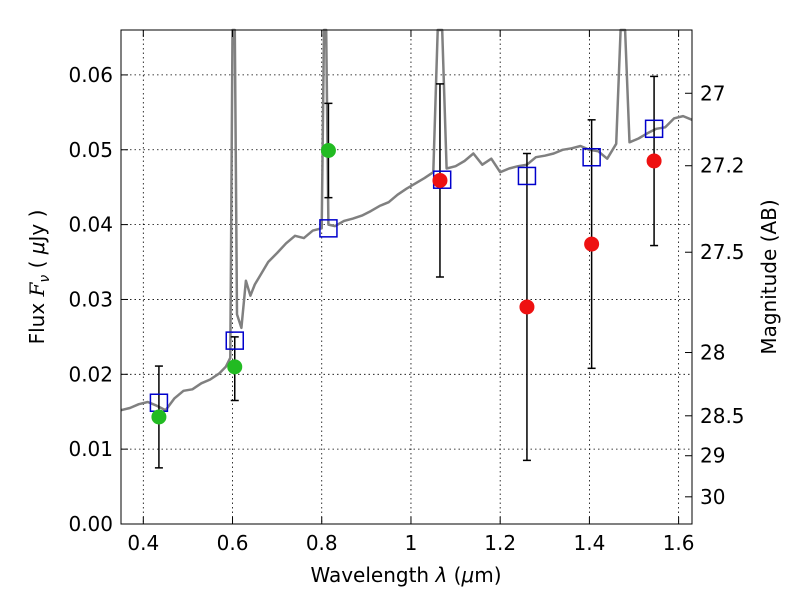 The height and width of the screenshot is (600, 800). Describe the element at coordinates (769, 276) in the screenshot. I see `right-axis-label: Magnitude (AB)` at that location.